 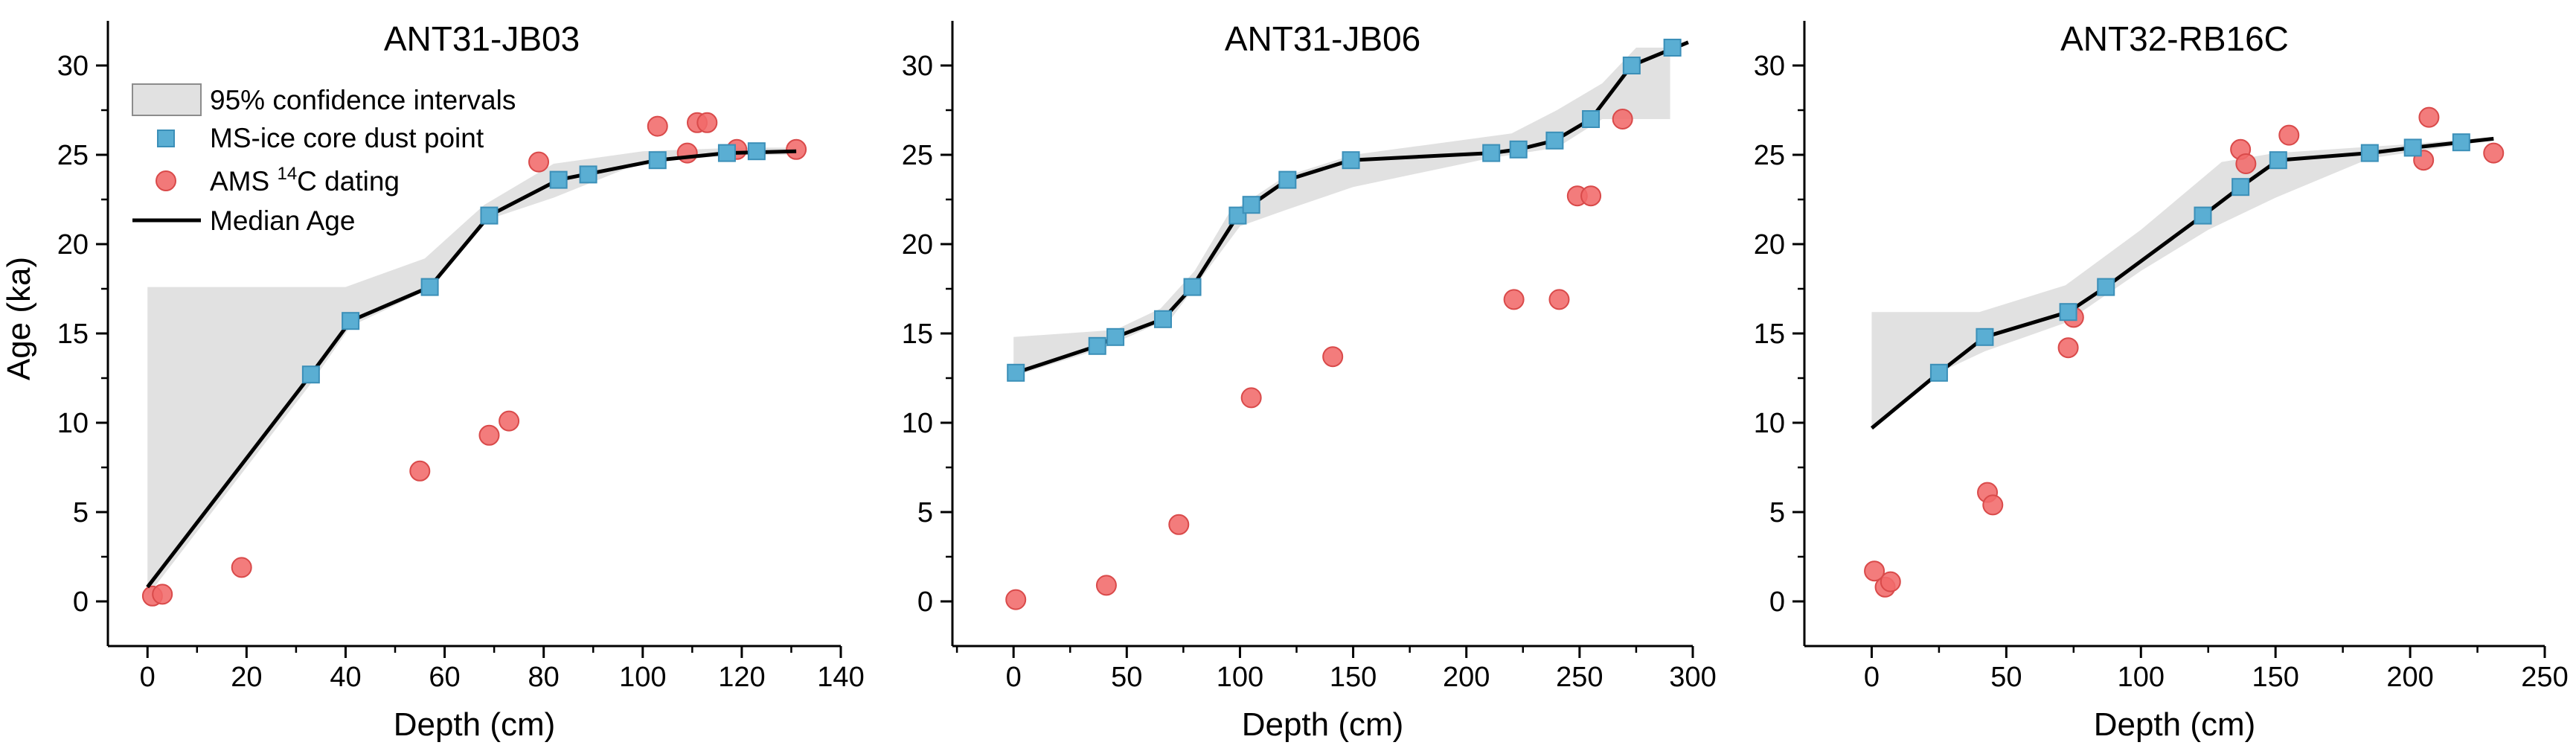 What do you see at coordinates (2174, 38) in the screenshot?
I see `panel-title: ANT32-RB16C` at bounding box center [2174, 38].